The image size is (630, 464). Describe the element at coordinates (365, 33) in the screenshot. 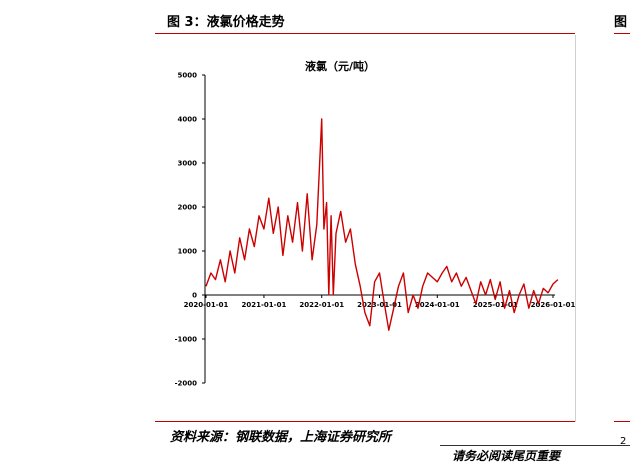

I see `title-rule` at that location.